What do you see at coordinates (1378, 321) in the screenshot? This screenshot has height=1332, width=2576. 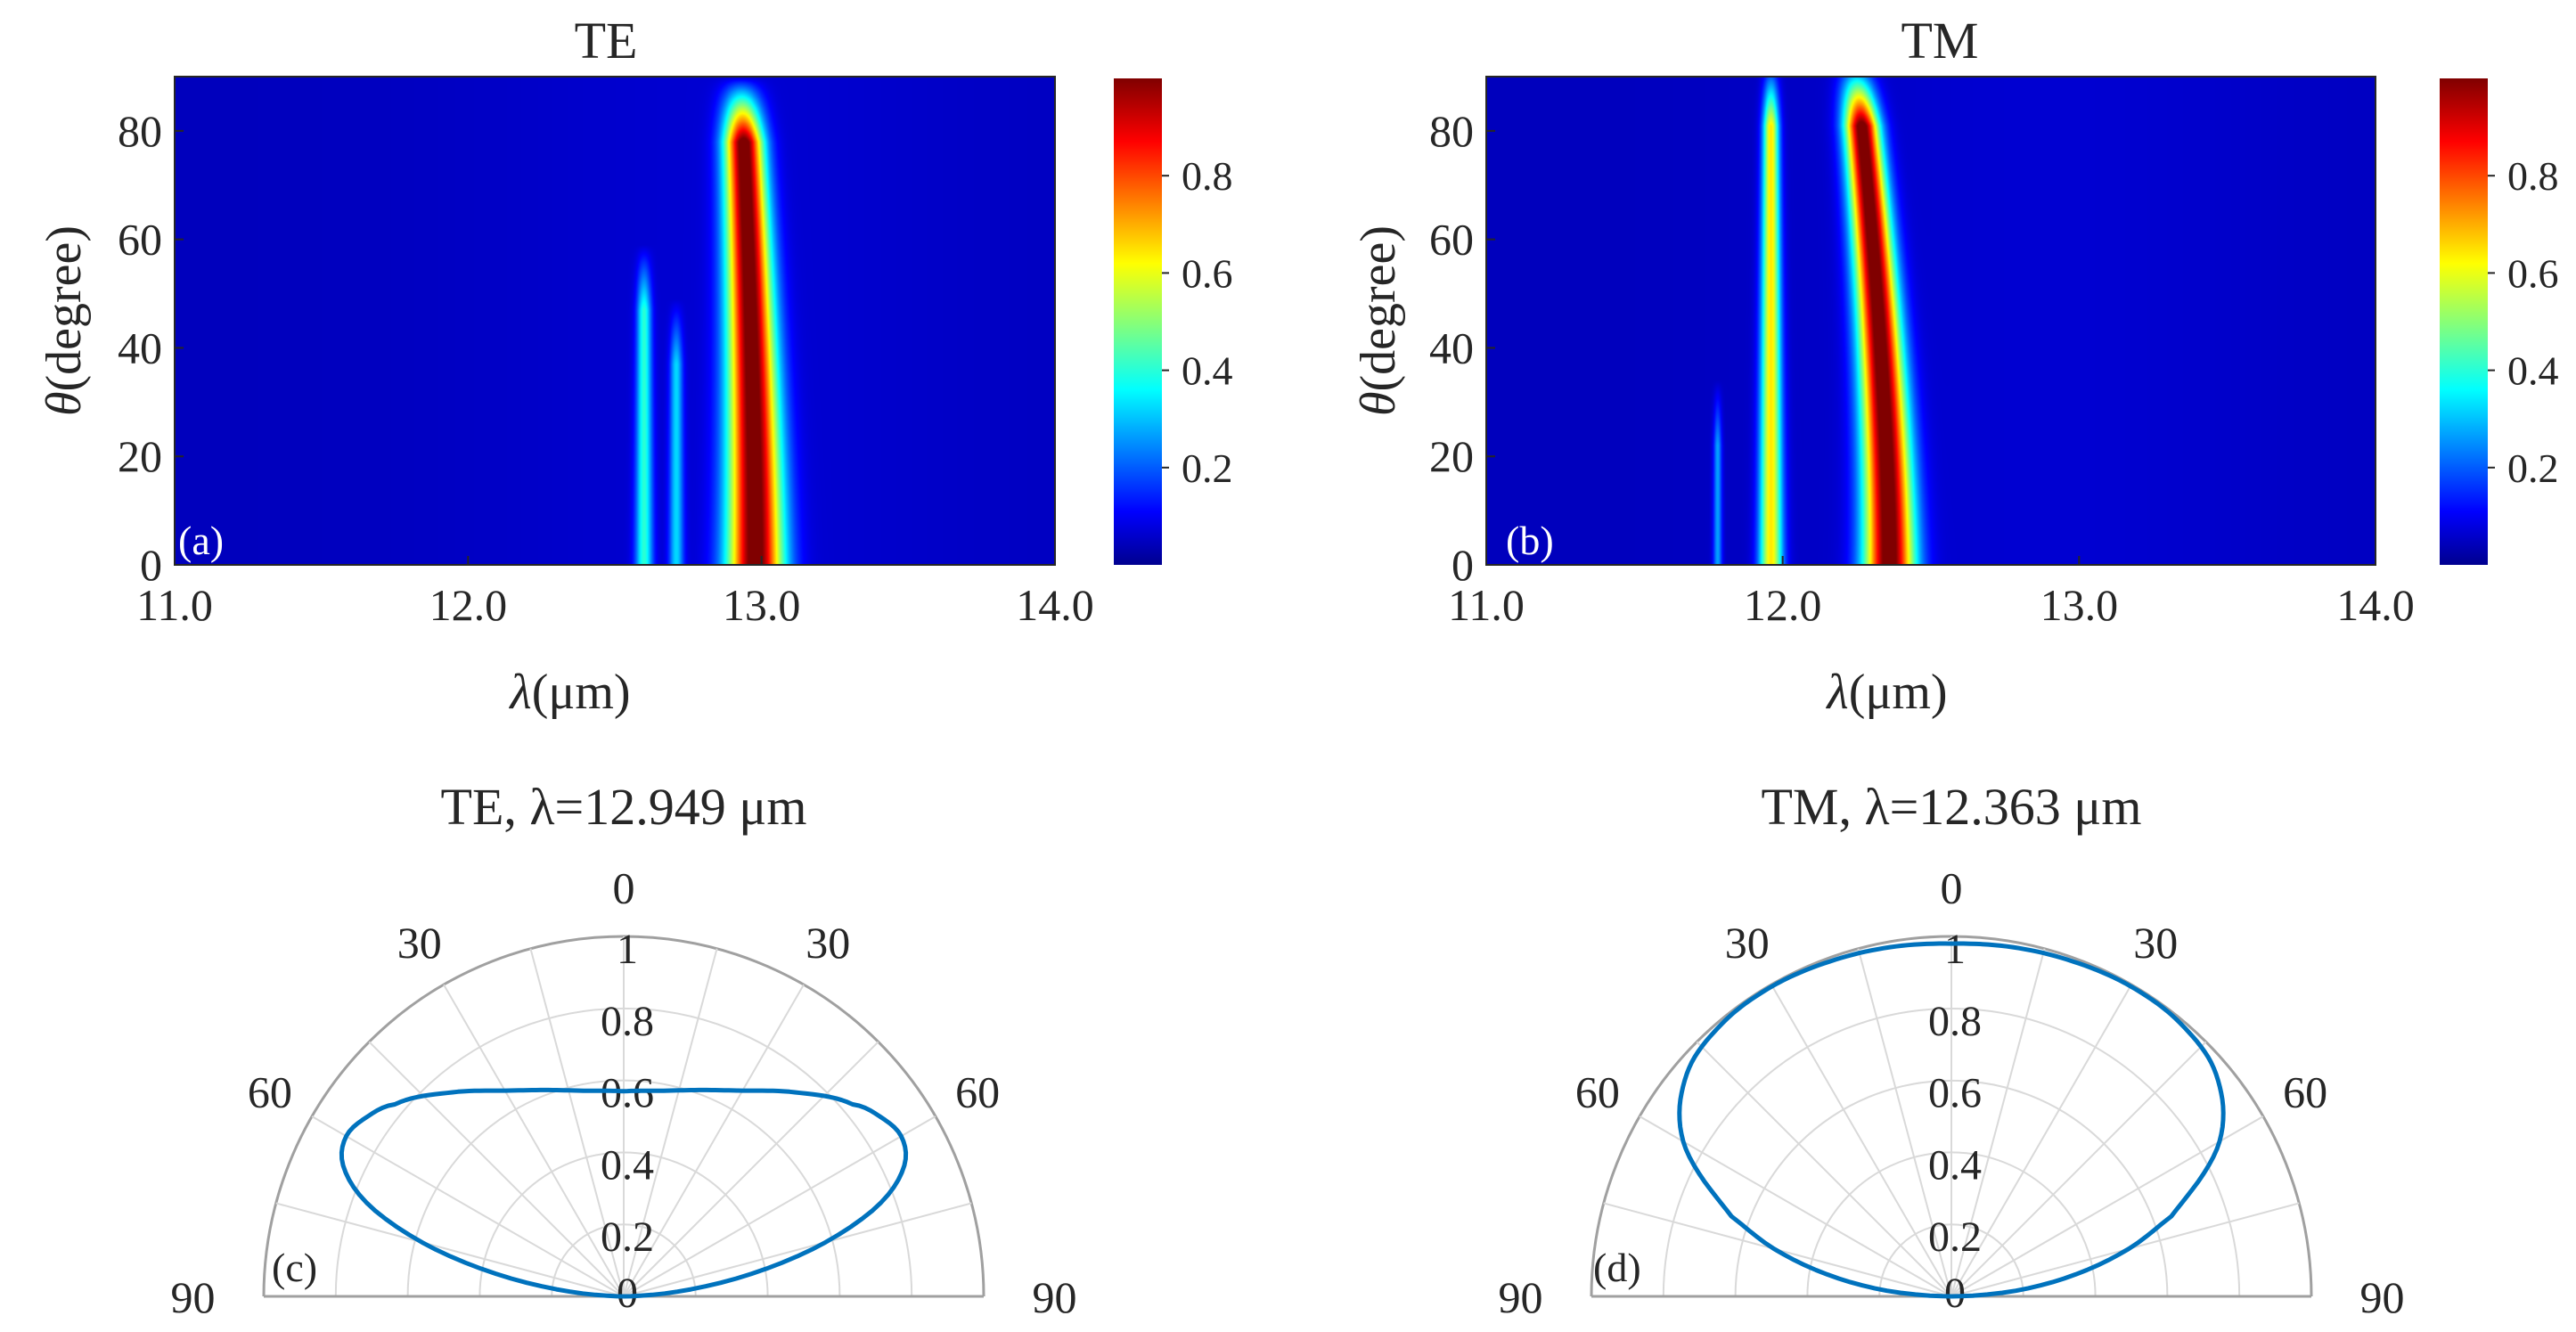 I see `panel-b-ylabel: θ(degree)` at bounding box center [1378, 321].